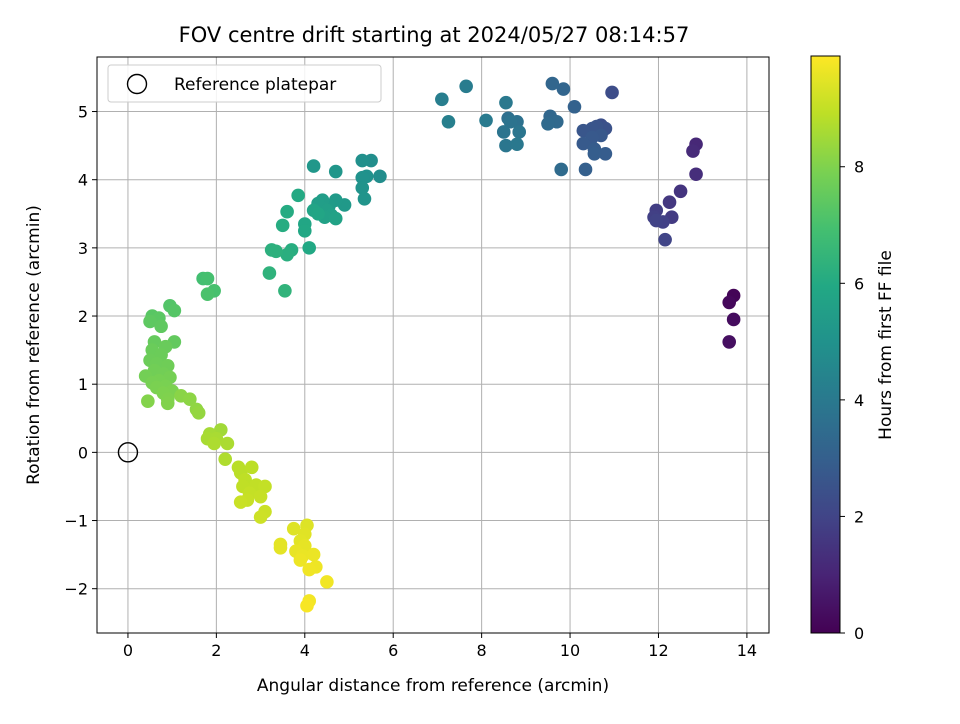  Describe the element at coordinates (255, 85) in the screenshot. I see `legend-entry-label: Reference platepar` at that location.